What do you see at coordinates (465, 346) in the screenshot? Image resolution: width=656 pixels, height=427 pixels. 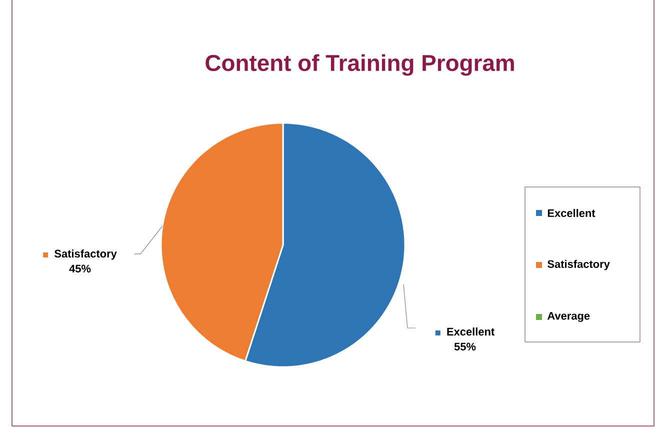 I see `data-label: 55%` at bounding box center [465, 346].